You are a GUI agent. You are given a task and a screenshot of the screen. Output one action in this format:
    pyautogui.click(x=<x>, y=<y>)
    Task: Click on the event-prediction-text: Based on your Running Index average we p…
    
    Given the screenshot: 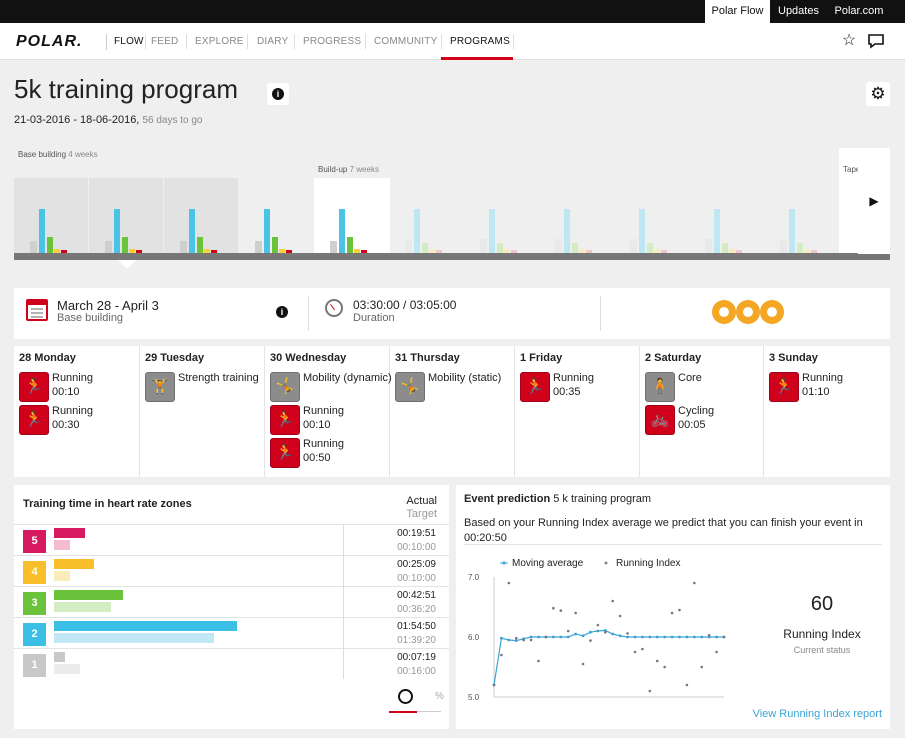 What is the action you would take?
    pyautogui.click(x=663, y=530)
    